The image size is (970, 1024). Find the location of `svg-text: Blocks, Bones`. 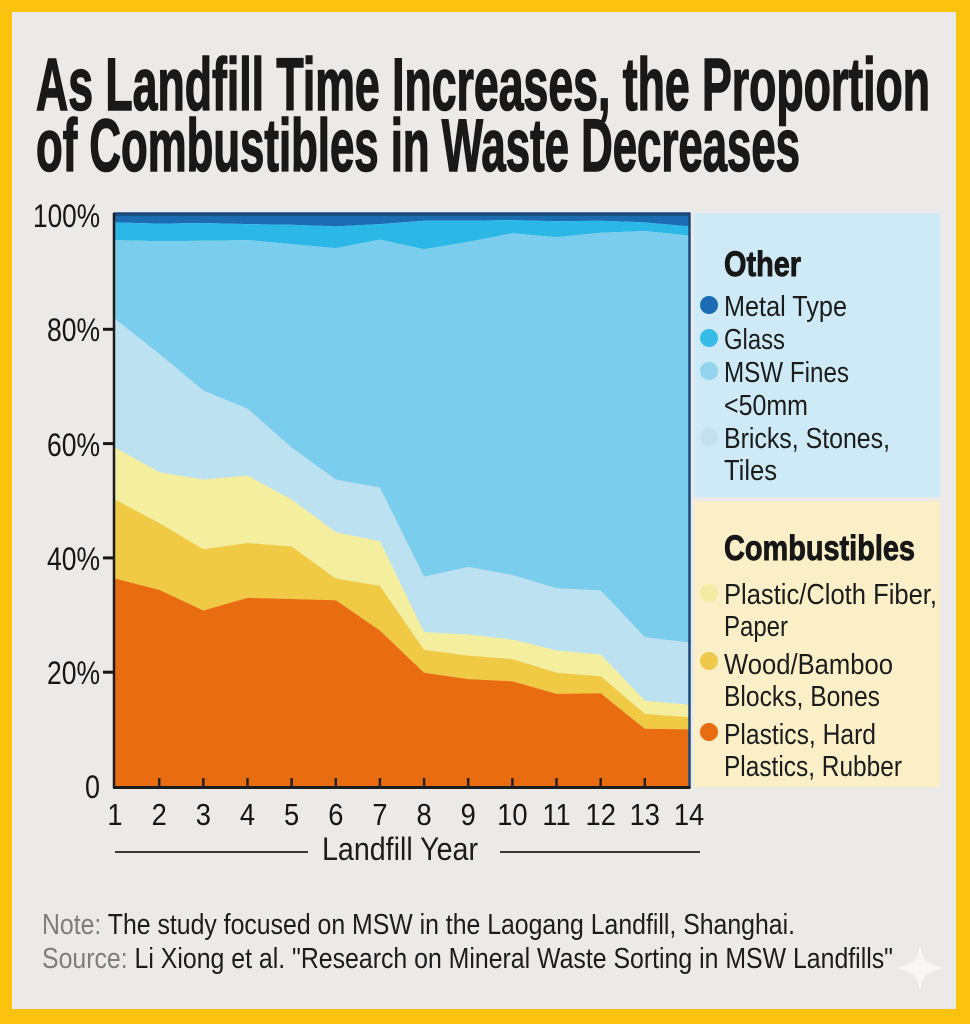

svg-text: Blocks, Bones is located at coordinates (802, 697).